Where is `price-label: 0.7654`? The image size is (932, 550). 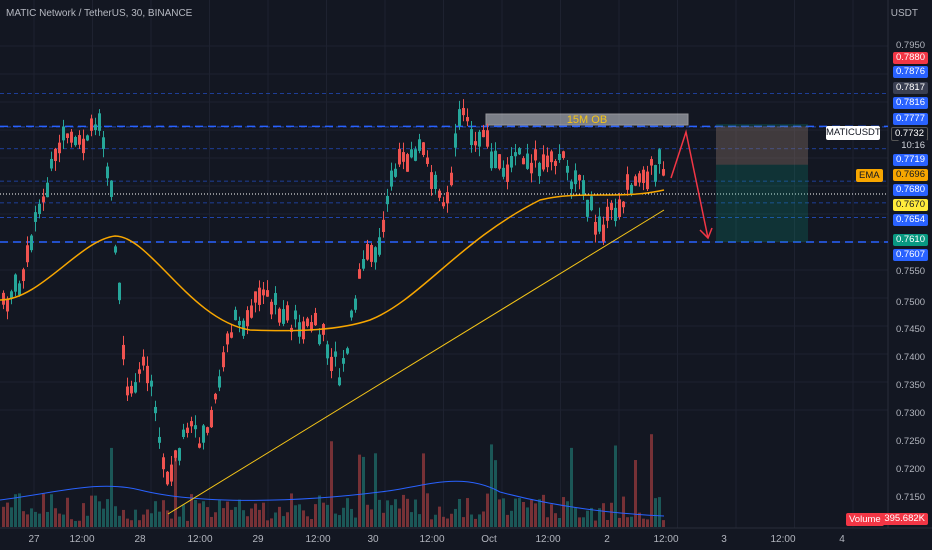
price-label: 0.7654 is located at coordinates (910, 220).